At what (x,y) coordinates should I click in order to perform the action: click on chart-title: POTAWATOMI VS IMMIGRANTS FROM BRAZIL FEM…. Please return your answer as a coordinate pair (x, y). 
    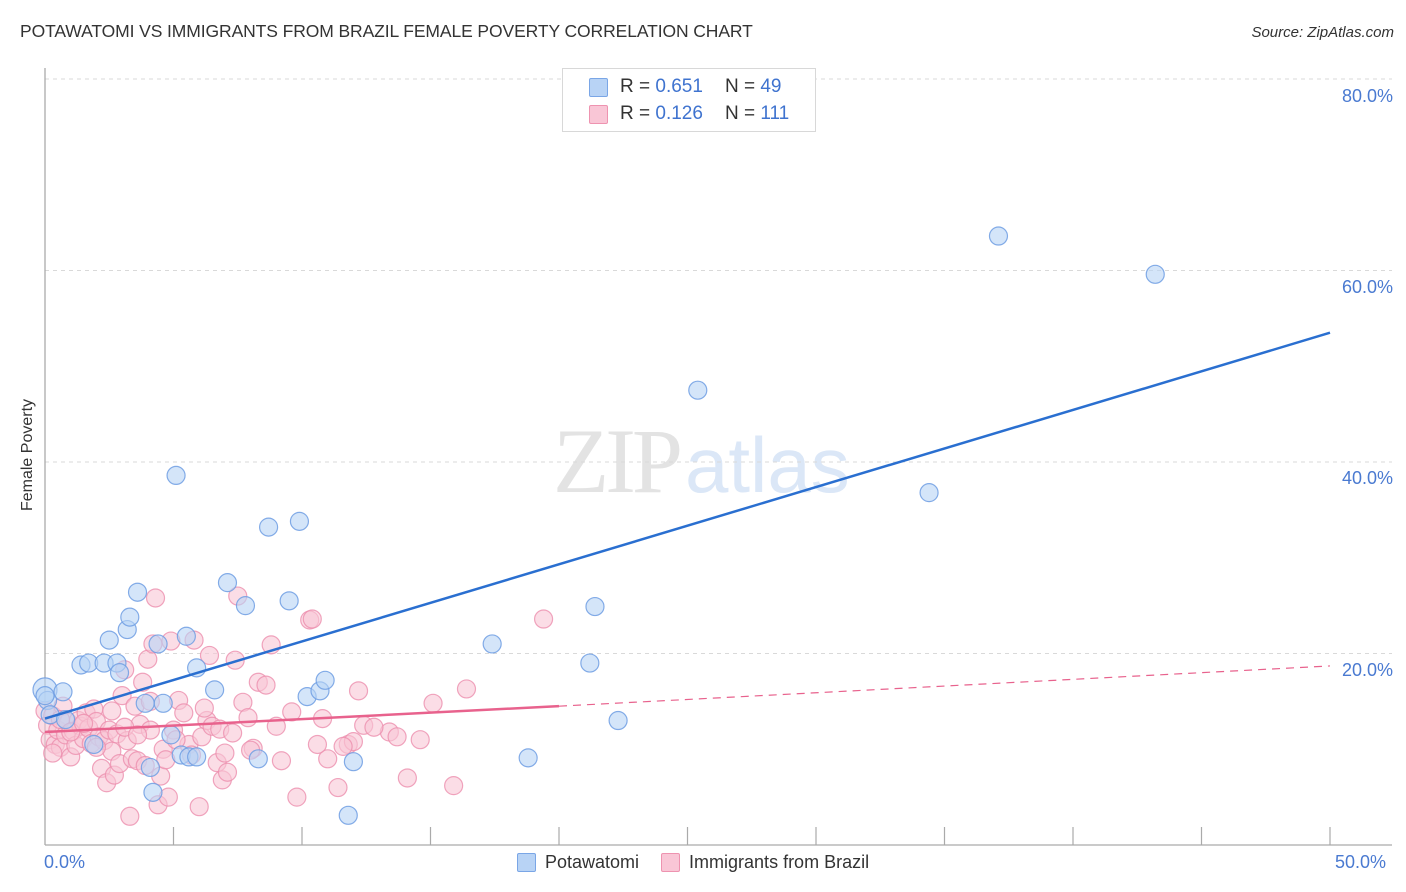
    Looking at the image, I should click on (386, 31).